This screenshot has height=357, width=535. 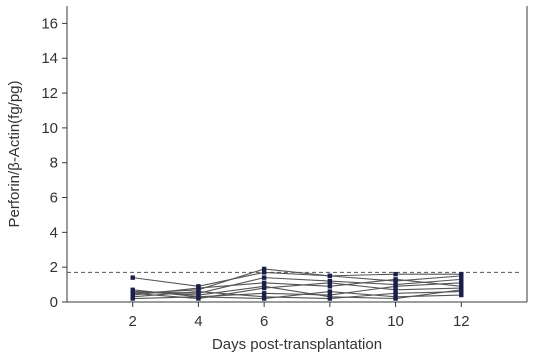 What do you see at coordinates (49, 23) in the screenshot?
I see `y-tick-label: 16` at bounding box center [49, 23].